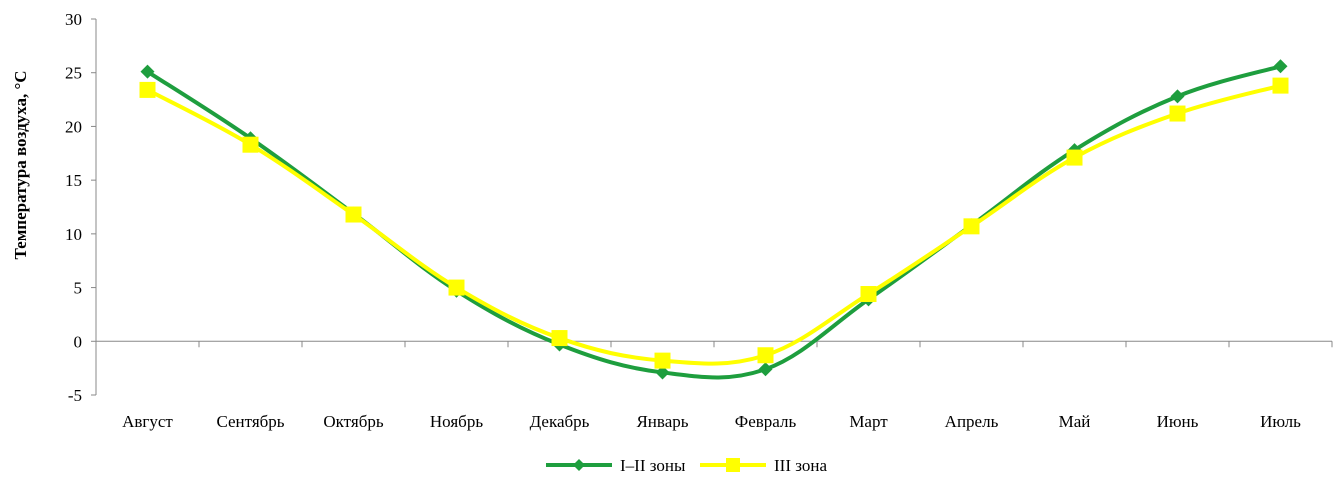 The height and width of the screenshot is (477, 1340). Describe the element at coordinates (616, 465) in the screenshot. I see `legend-item: I–II зоны` at that location.